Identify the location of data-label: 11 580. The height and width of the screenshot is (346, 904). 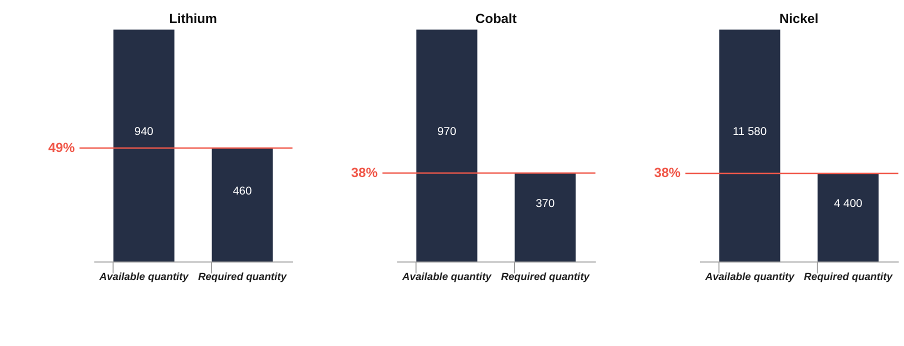
(749, 132).